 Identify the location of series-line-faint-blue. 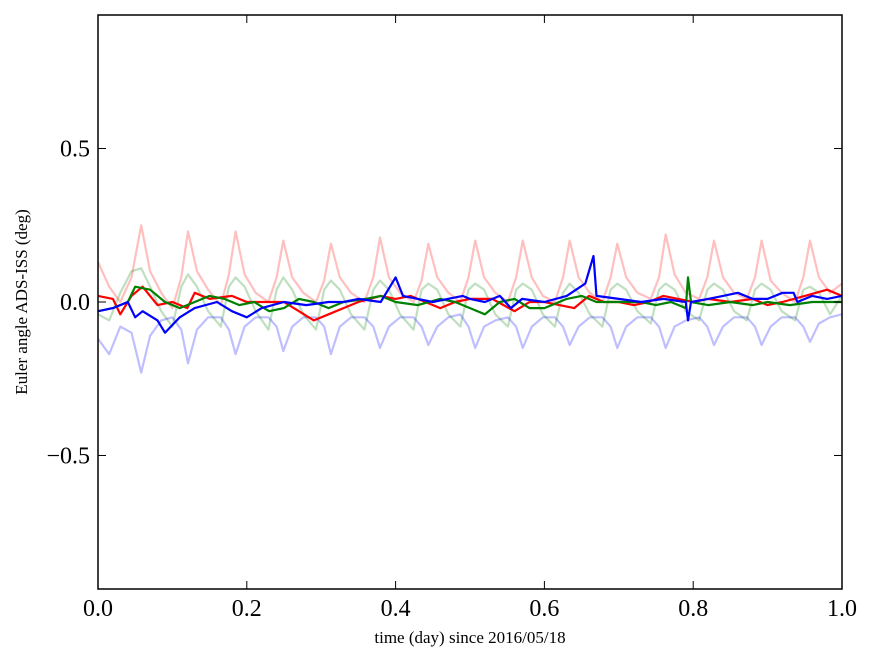
(470, 343).